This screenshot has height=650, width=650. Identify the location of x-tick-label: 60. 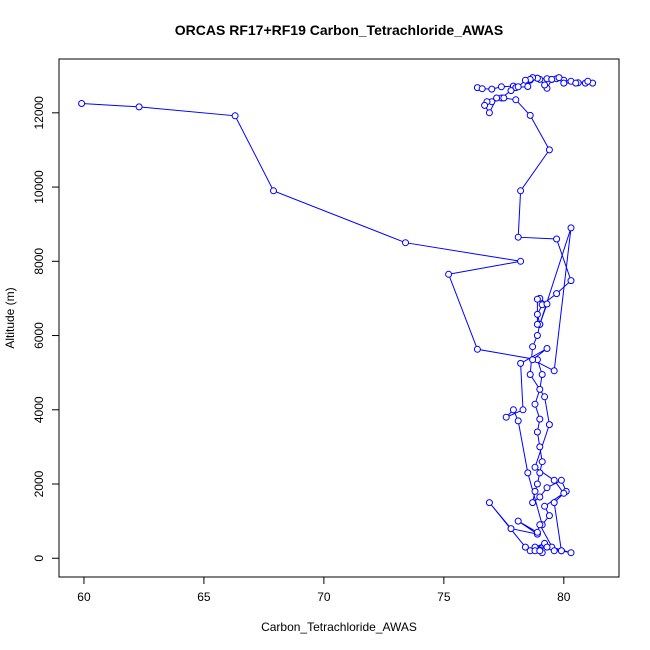
(84, 597).